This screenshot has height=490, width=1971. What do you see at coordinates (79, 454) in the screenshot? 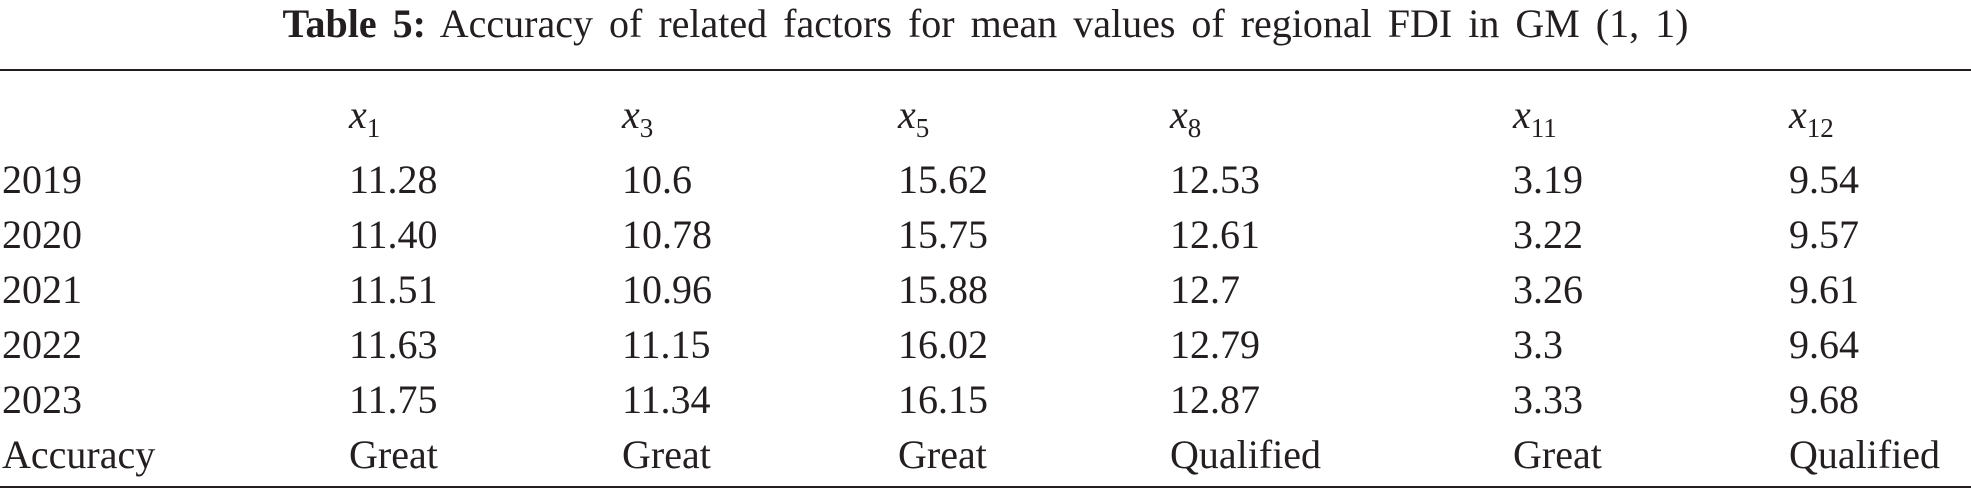
I see `row-label: Accuracy` at bounding box center [79, 454].